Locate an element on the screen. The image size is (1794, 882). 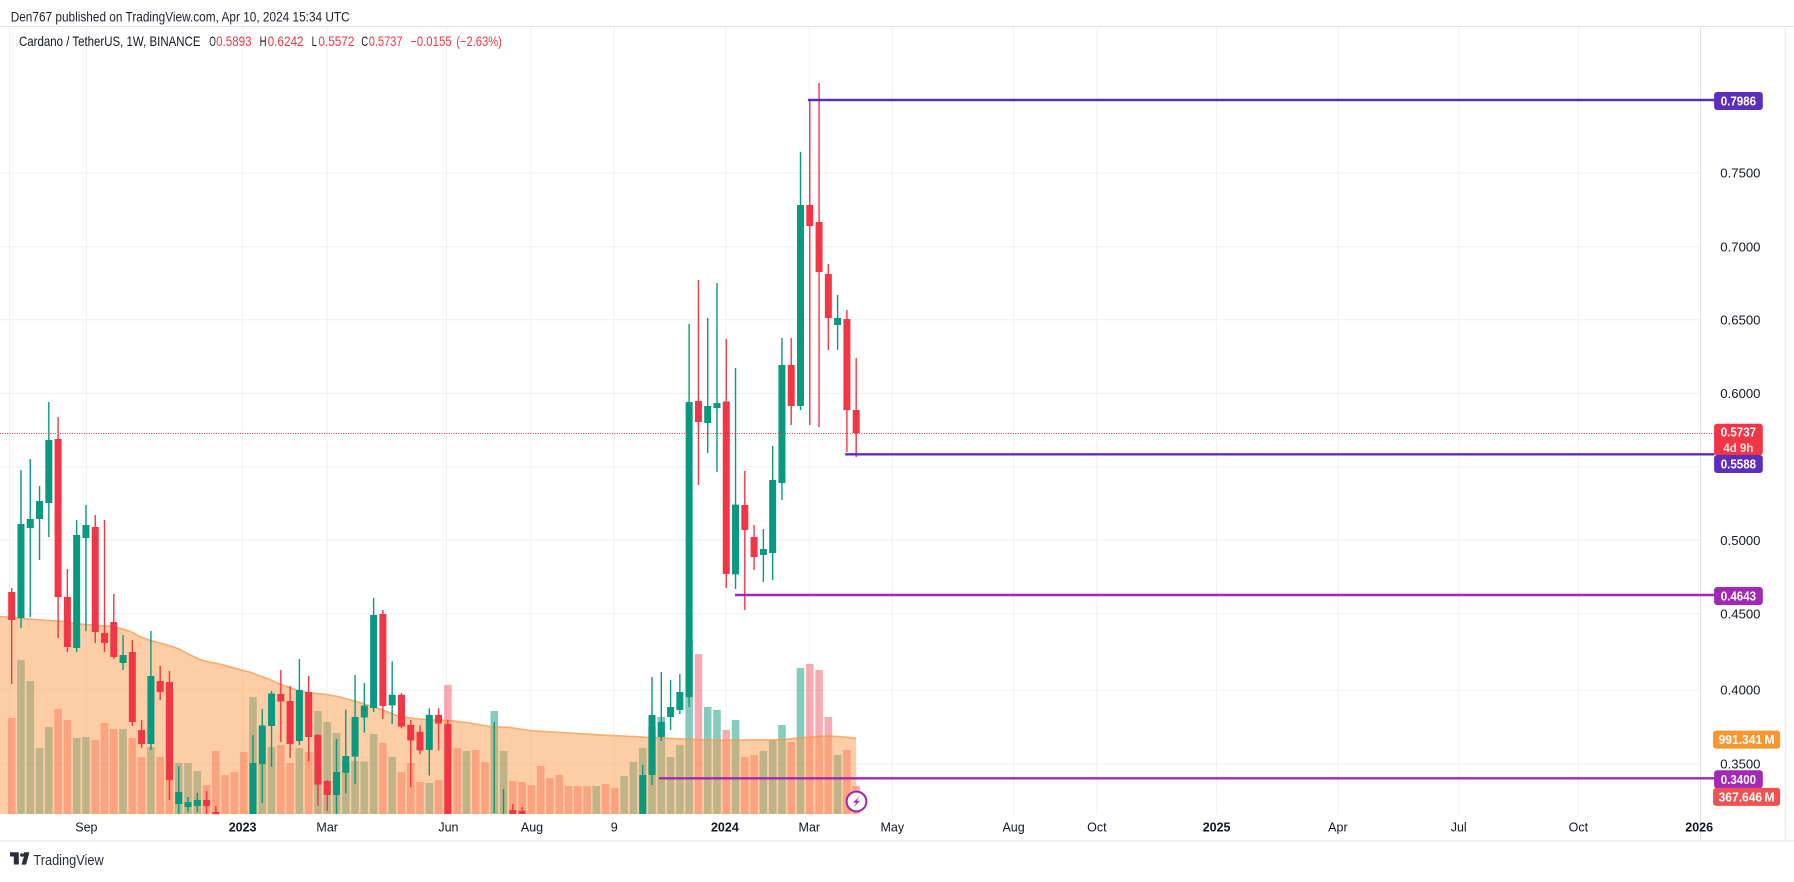
svg-text: 0.7986 is located at coordinates (1738, 101).